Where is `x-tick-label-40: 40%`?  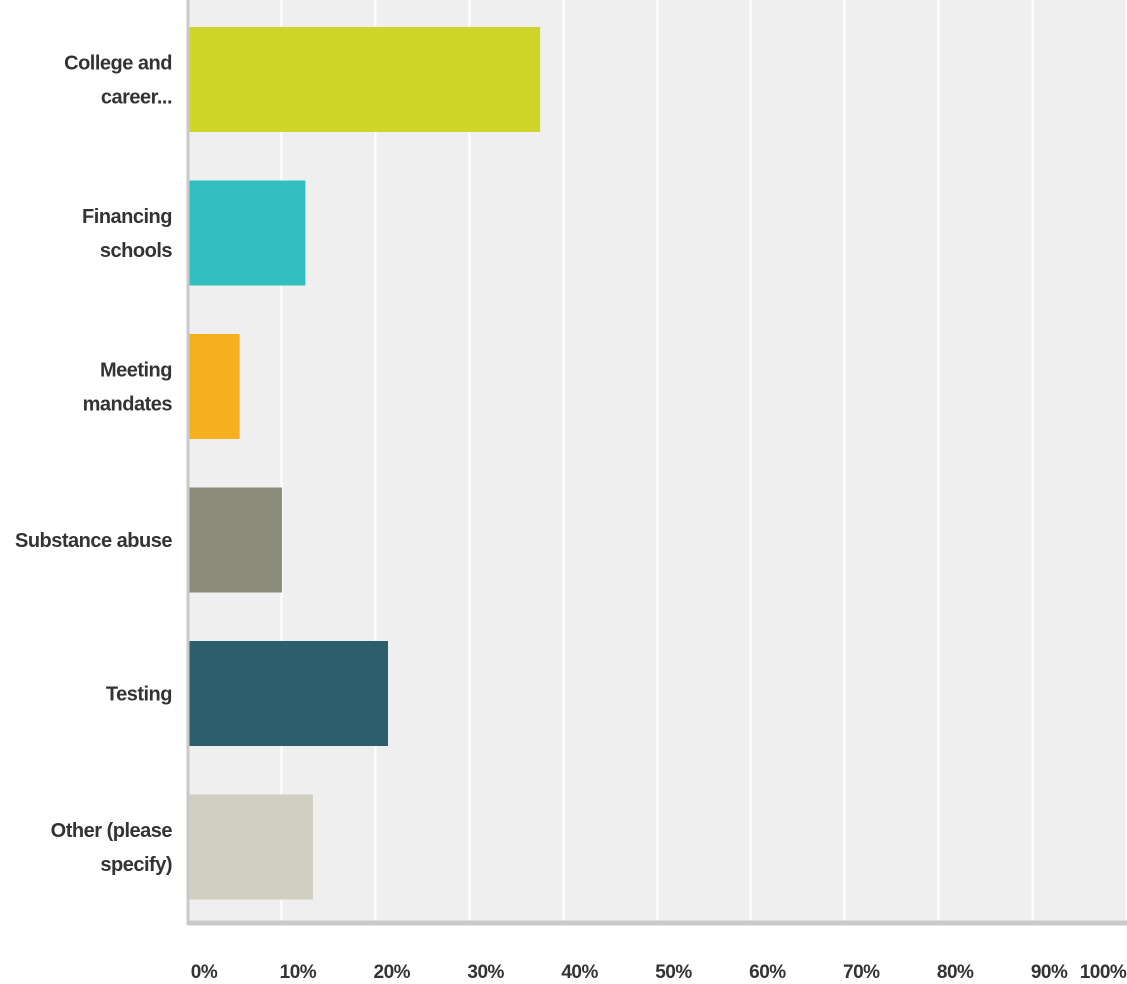
x-tick-label-40: 40% is located at coordinates (579, 972).